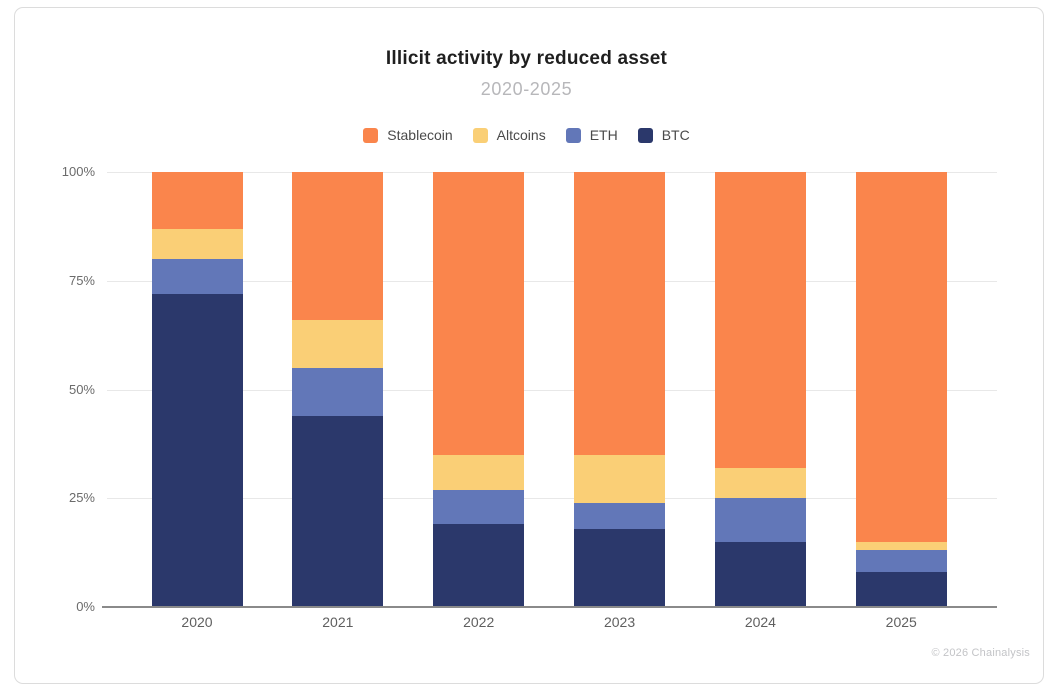  What do you see at coordinates (479, 507) in the screenshot?
I see `bar-segment-2022-eth` at bounding box center [479, 507].